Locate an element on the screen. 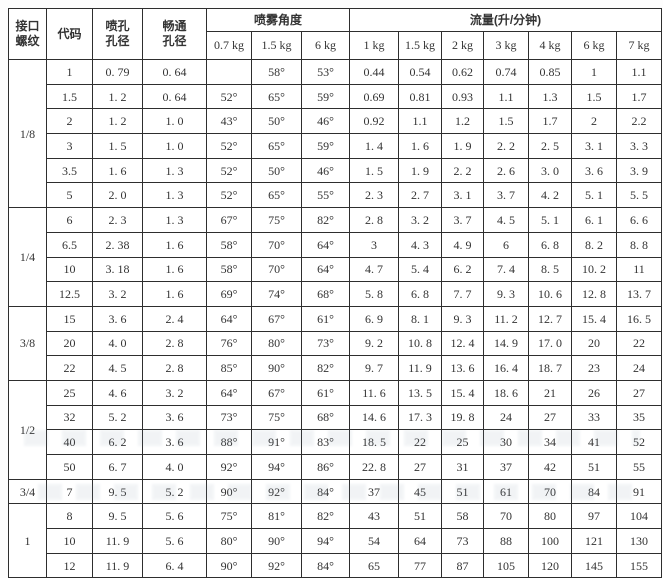 The width and height of the screenshot is (663, 578). cell-flow-rate: 155 is located at coordinates (639, 565).